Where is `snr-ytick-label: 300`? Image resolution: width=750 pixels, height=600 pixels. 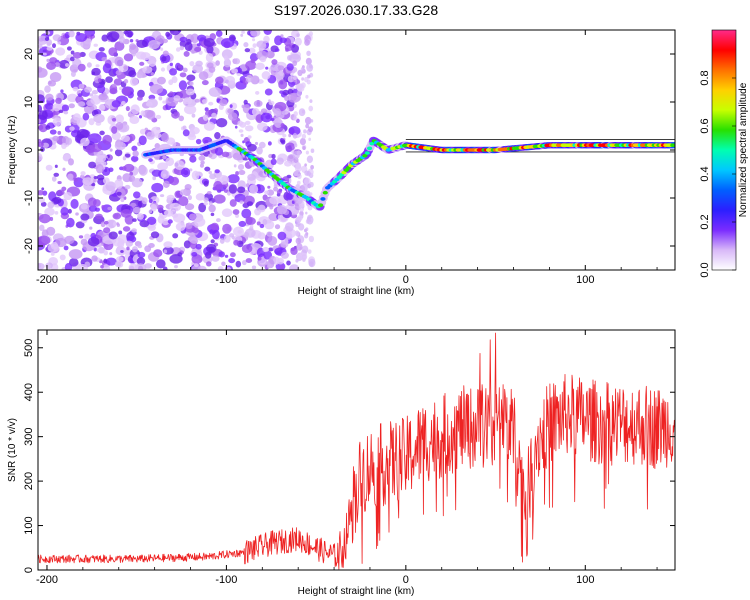 snr-ytick-label: 300 is located at coordinates (29, 436).